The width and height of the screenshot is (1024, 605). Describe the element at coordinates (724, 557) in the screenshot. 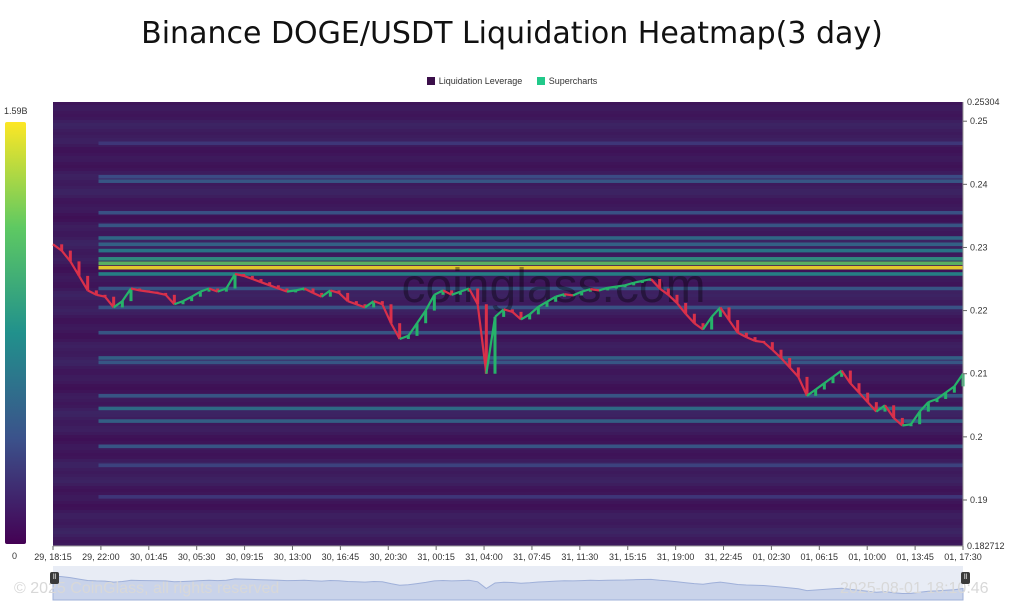

I see `x-tick-label: 31, 22:45` at that location.